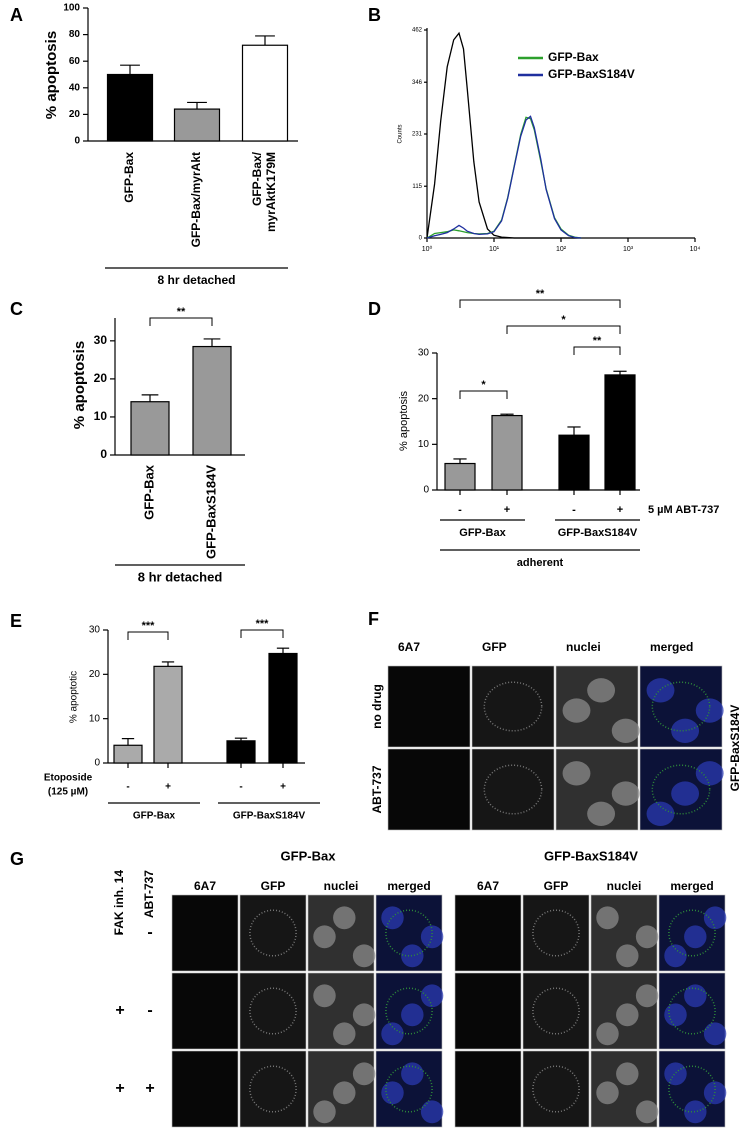 The image size is (747, 1129). I want to click on y-tick-label: 115, so click(417, 187).